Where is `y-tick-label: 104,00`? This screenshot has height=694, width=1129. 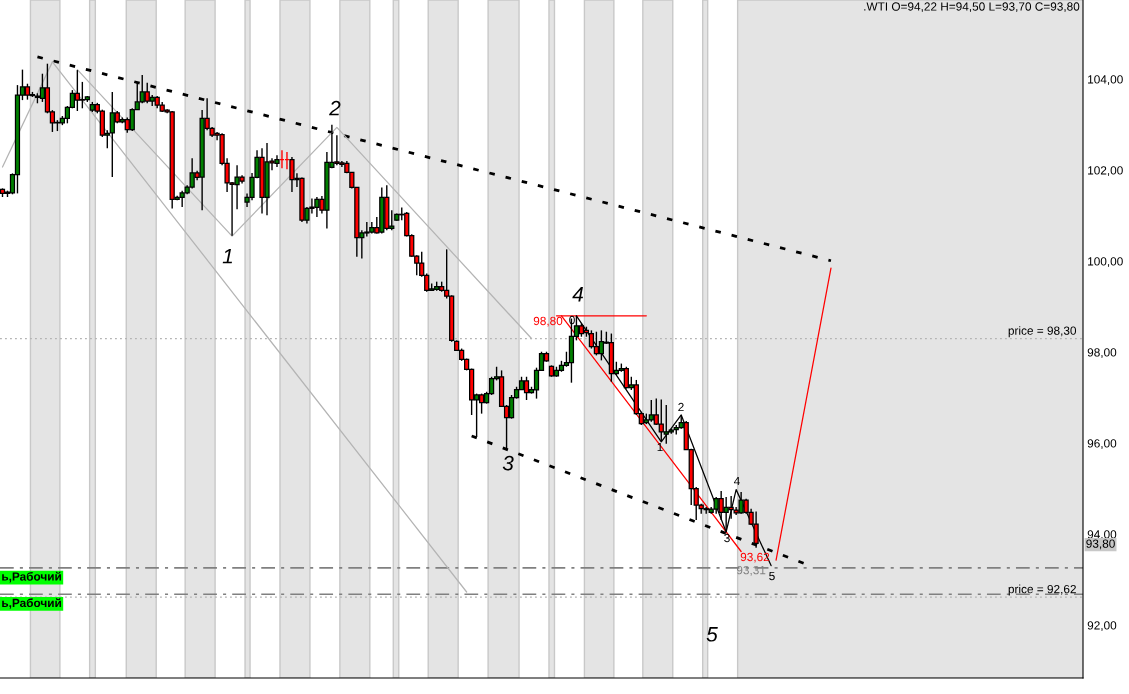
y-tick-label: 104,00 is located at coordinates (1105, 80).